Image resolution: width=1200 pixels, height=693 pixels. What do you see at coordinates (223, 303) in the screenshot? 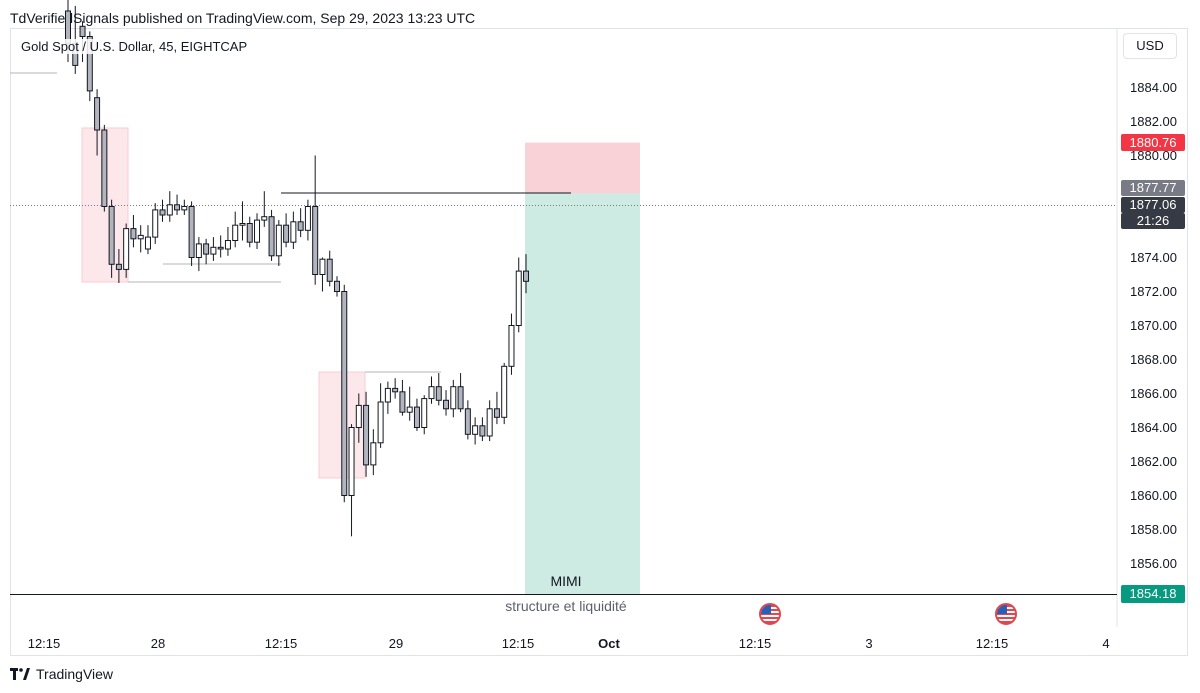
I see `fvg-boxes` at bounding box center [223, 303].